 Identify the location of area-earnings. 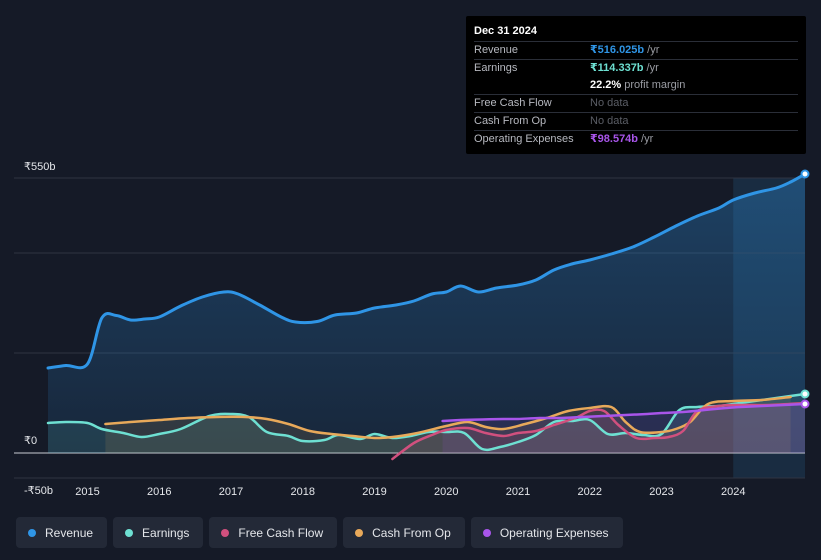
(426, 423).